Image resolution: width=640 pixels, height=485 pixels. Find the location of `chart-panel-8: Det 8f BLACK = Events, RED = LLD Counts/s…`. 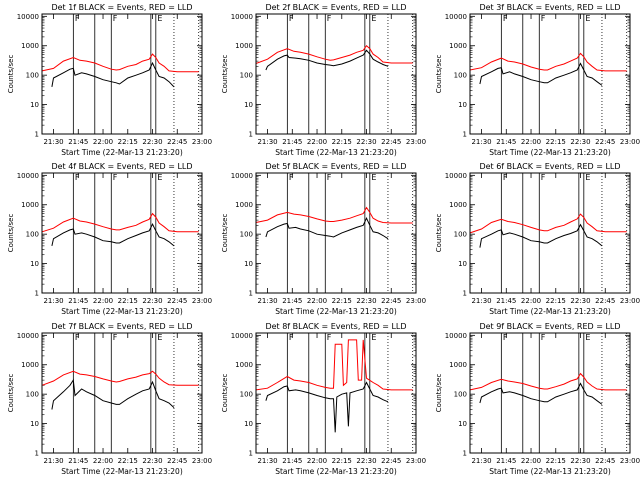

chart-panel-8: Det 8f BLACK = Events, RED = LLD Counts/s… is located at coordinates (323, 399).